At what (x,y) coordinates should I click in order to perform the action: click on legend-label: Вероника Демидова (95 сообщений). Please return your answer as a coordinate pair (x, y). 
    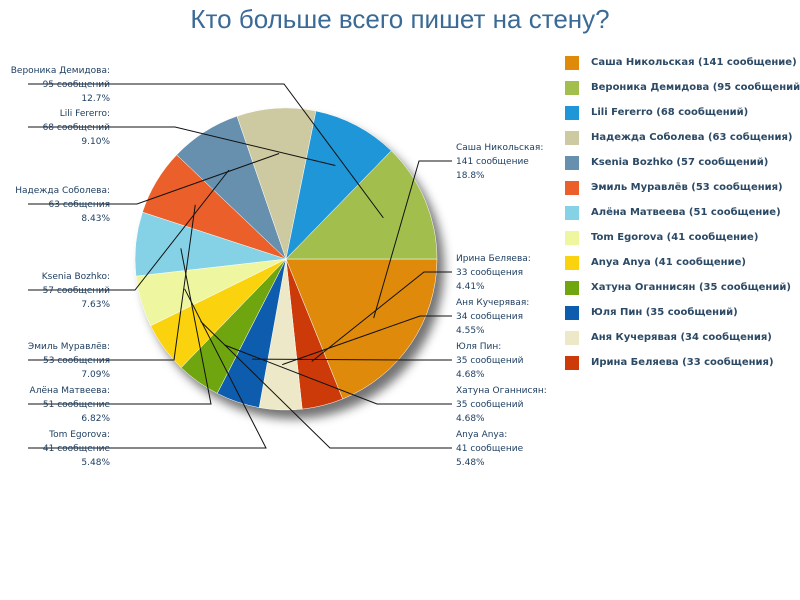
    Looking at the image, I should click on (695, 87).